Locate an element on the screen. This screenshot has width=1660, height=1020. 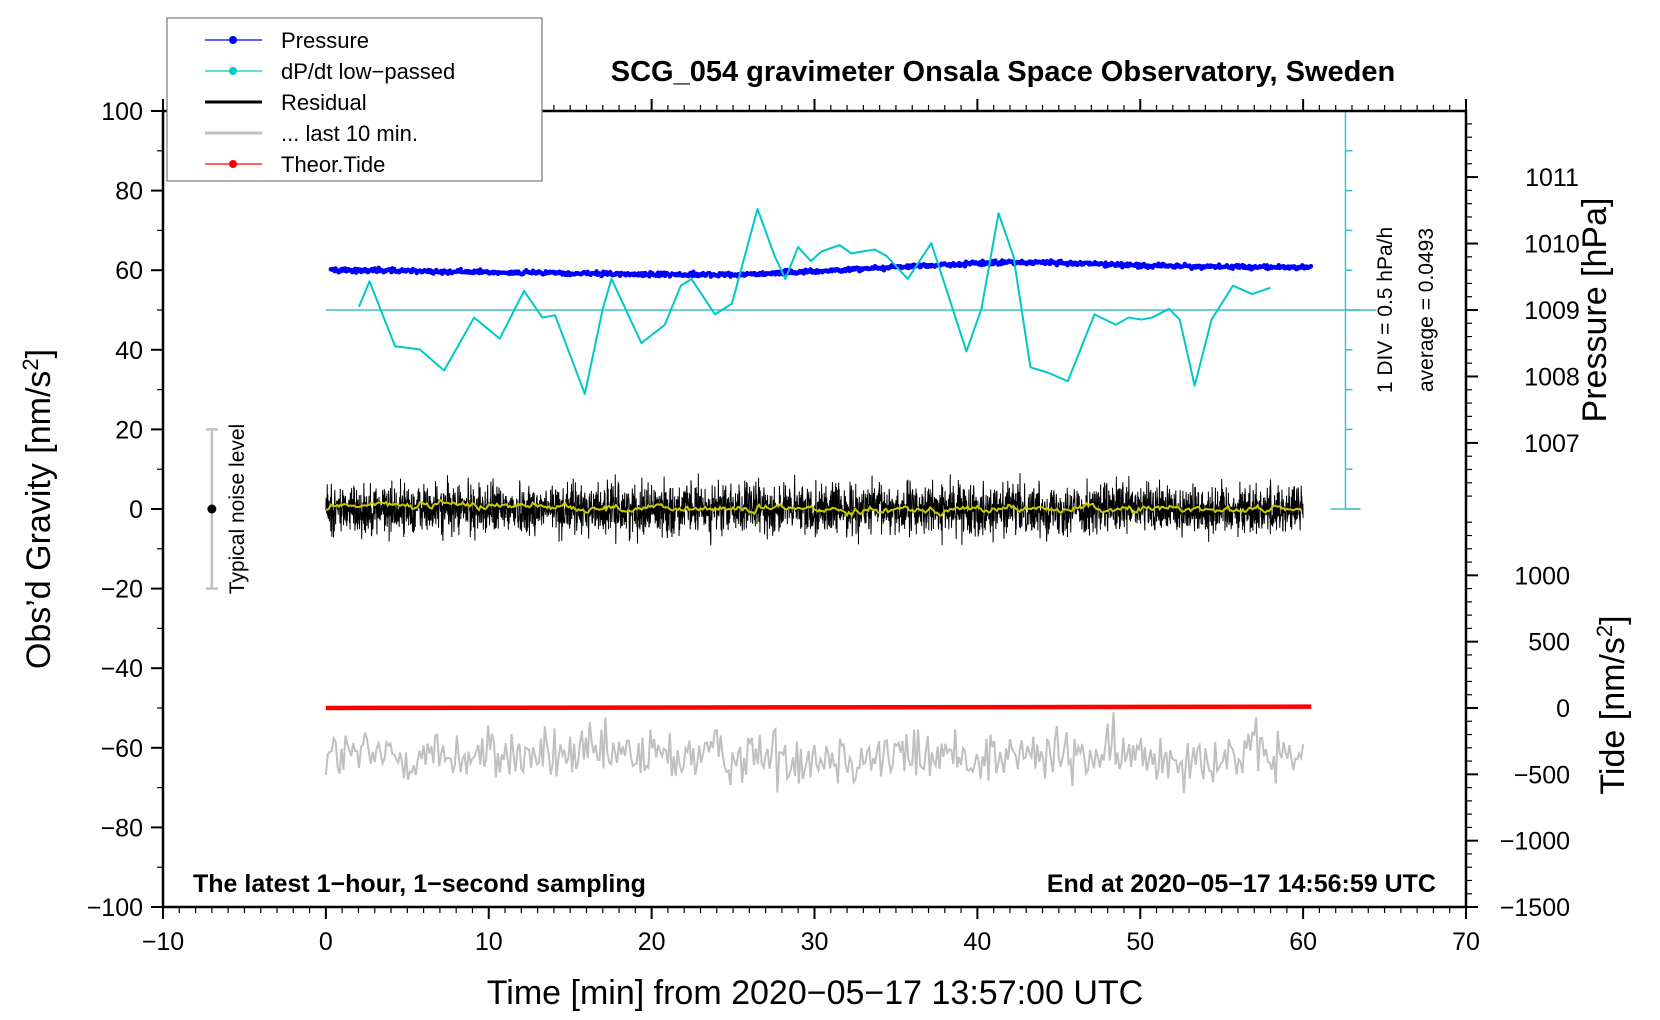
series-pressure is located at coordinates (821, 268).